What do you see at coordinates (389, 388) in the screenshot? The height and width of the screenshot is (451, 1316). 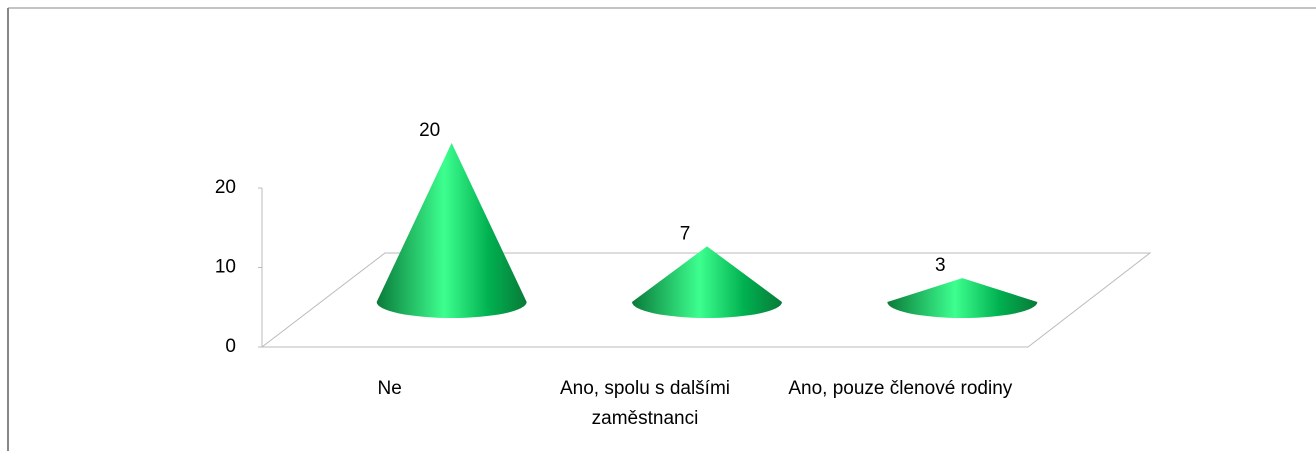 I see `x-tick-label: Ne` at bounding box center [389, 388].